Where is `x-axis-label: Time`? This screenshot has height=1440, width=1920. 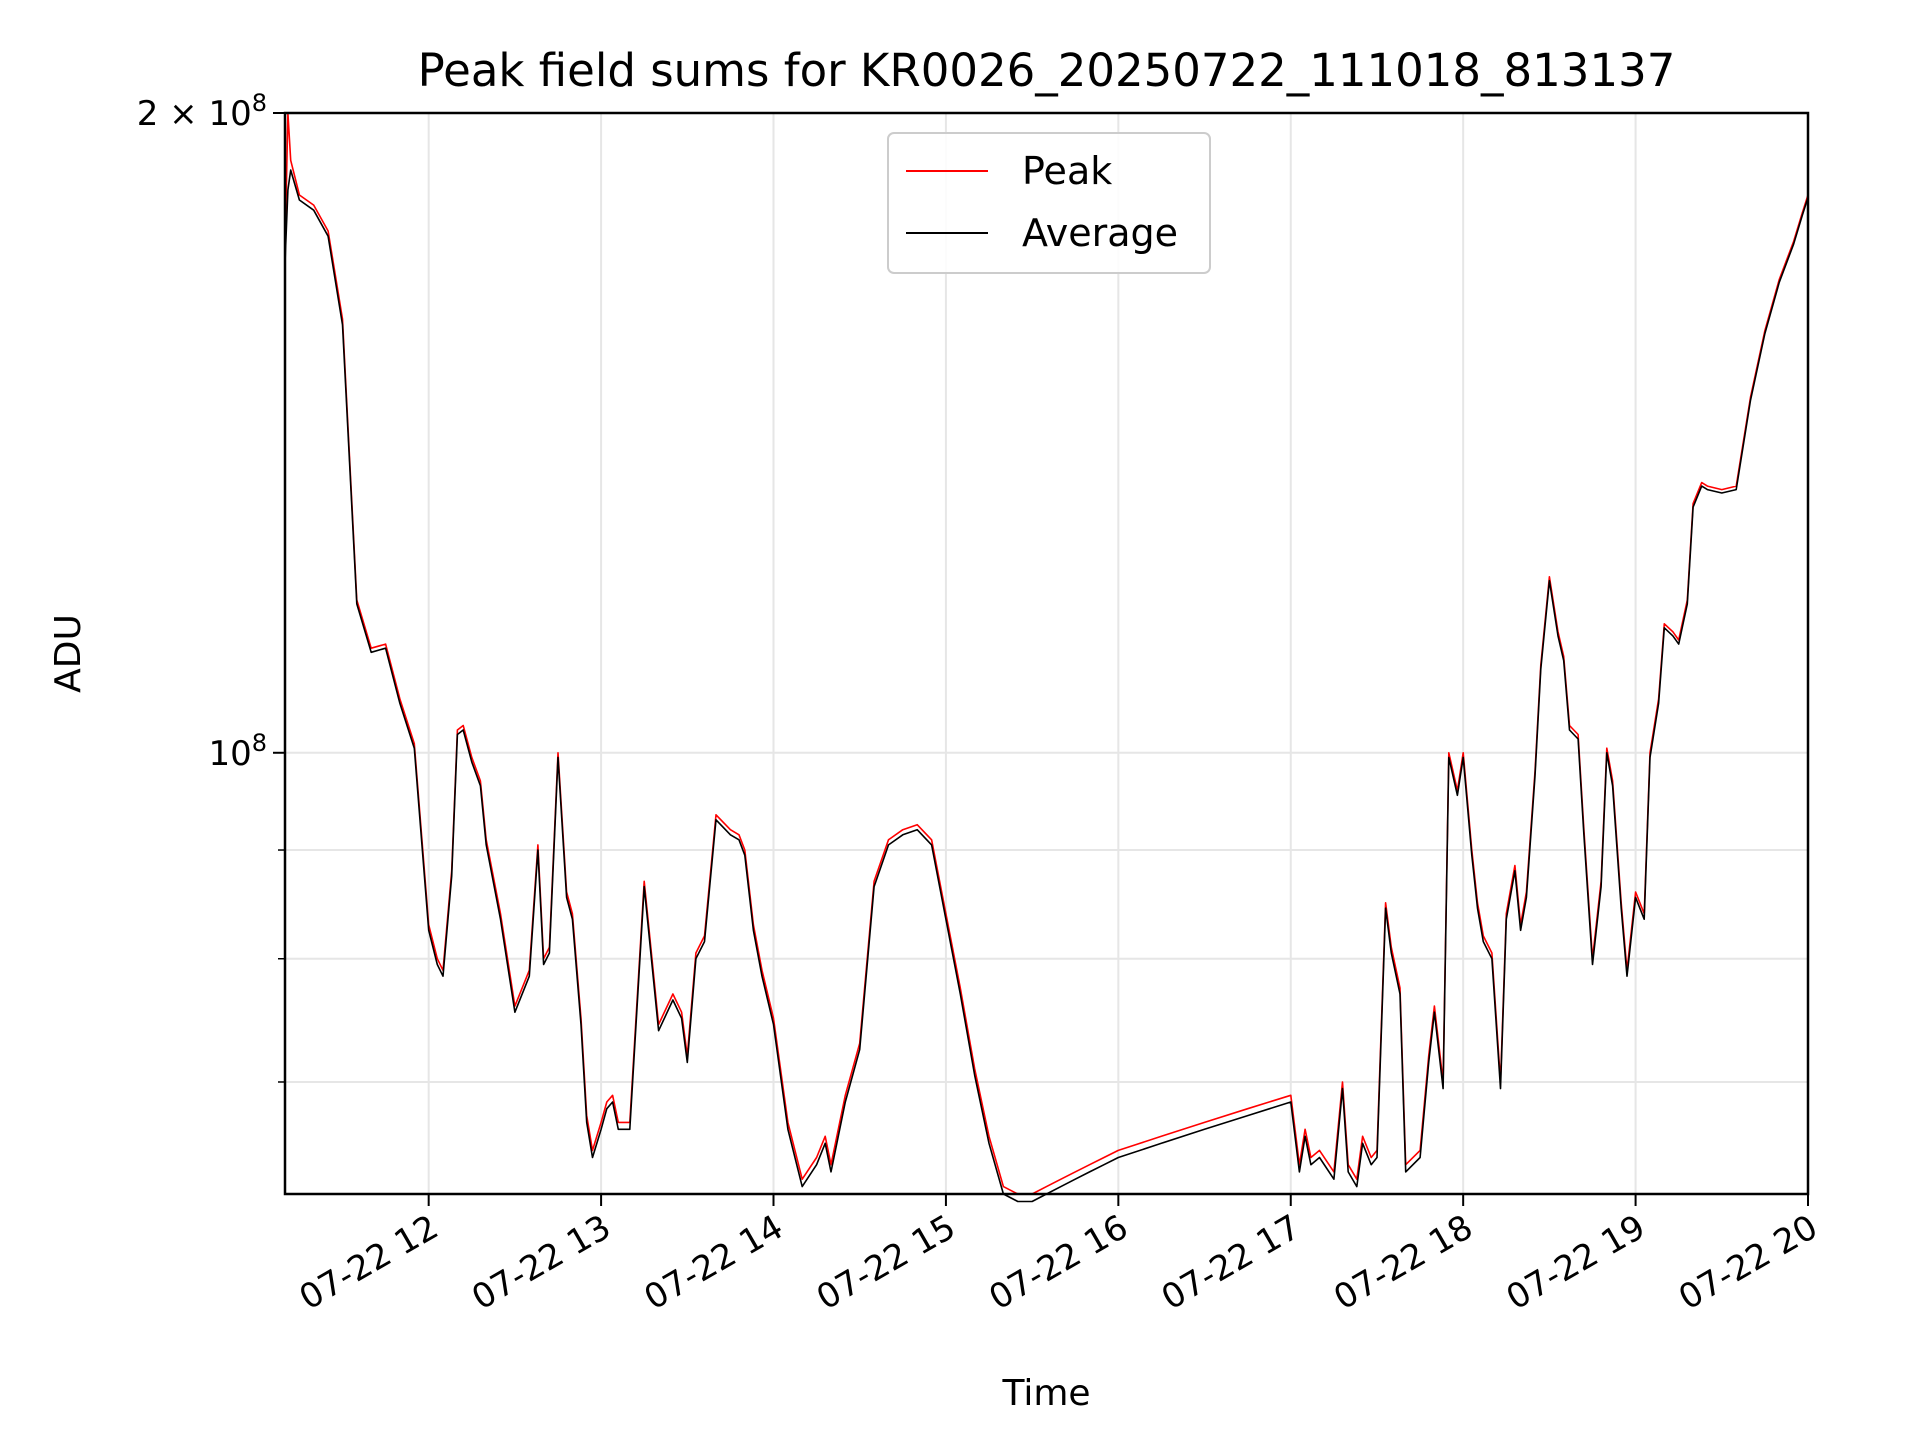
x-axis-label: Time is located at coordinates (1045, 1393).